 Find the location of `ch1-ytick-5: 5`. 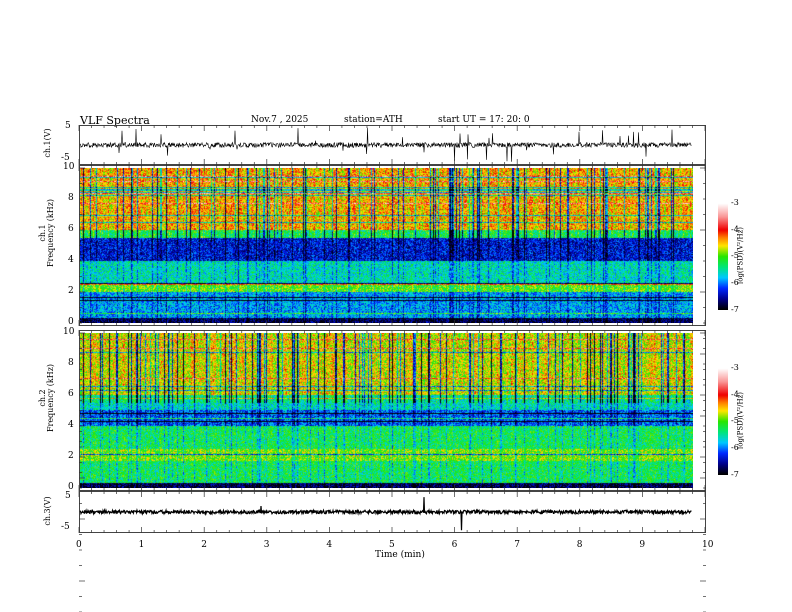

ch1-ytick-5: 5 is located at coordinates (68, 126).